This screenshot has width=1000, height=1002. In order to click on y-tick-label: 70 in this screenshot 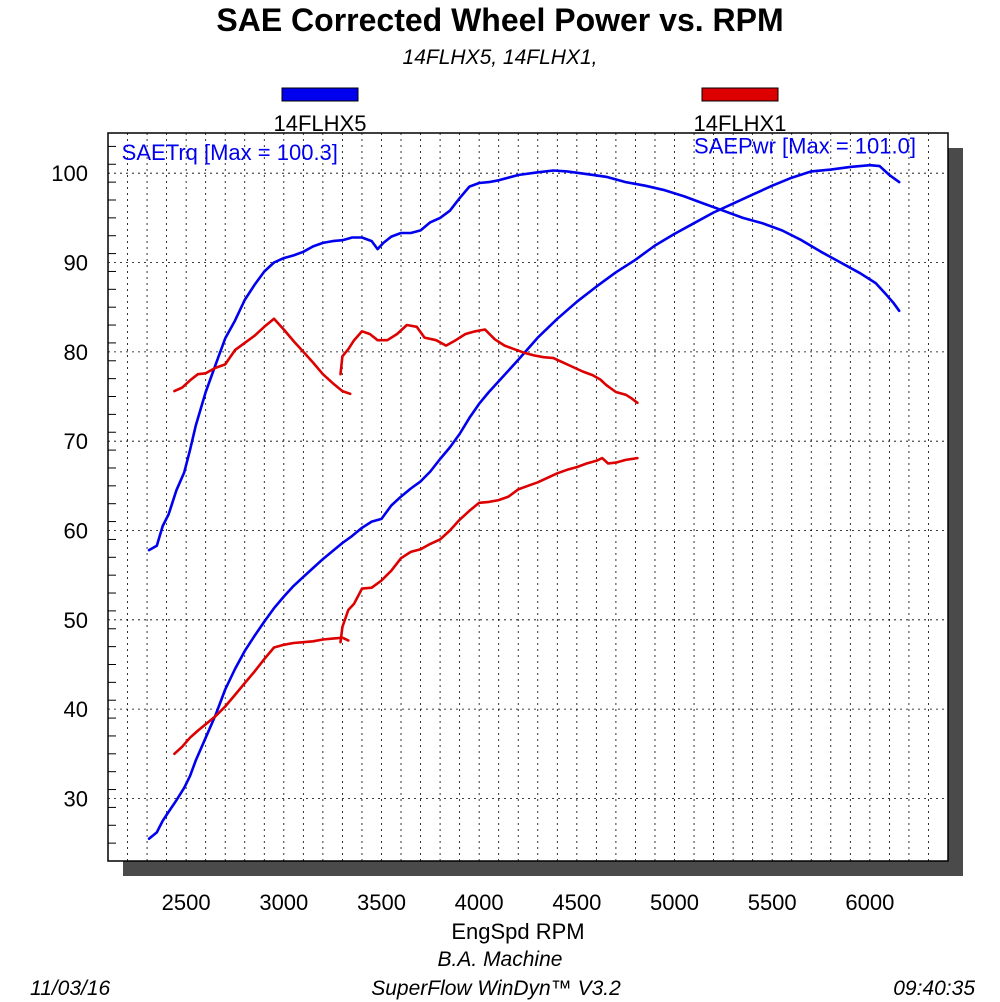, I will do `click(76, 441)`.